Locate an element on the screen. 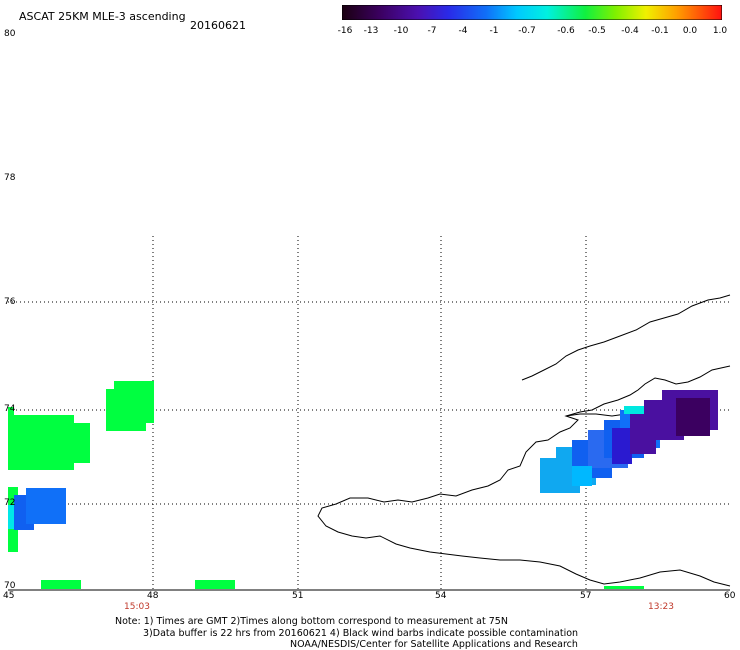 This screenshot has width=740, height=650. colorbar-tick-label: 0.0 is located at coordinates (690, 31).